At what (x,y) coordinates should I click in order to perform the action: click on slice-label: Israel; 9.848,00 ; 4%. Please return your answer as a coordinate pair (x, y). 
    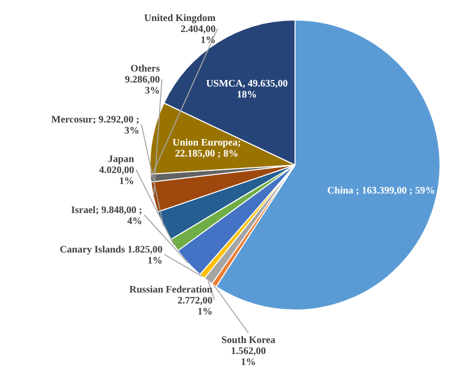
    Looking at the image, I should click on (106, 215).